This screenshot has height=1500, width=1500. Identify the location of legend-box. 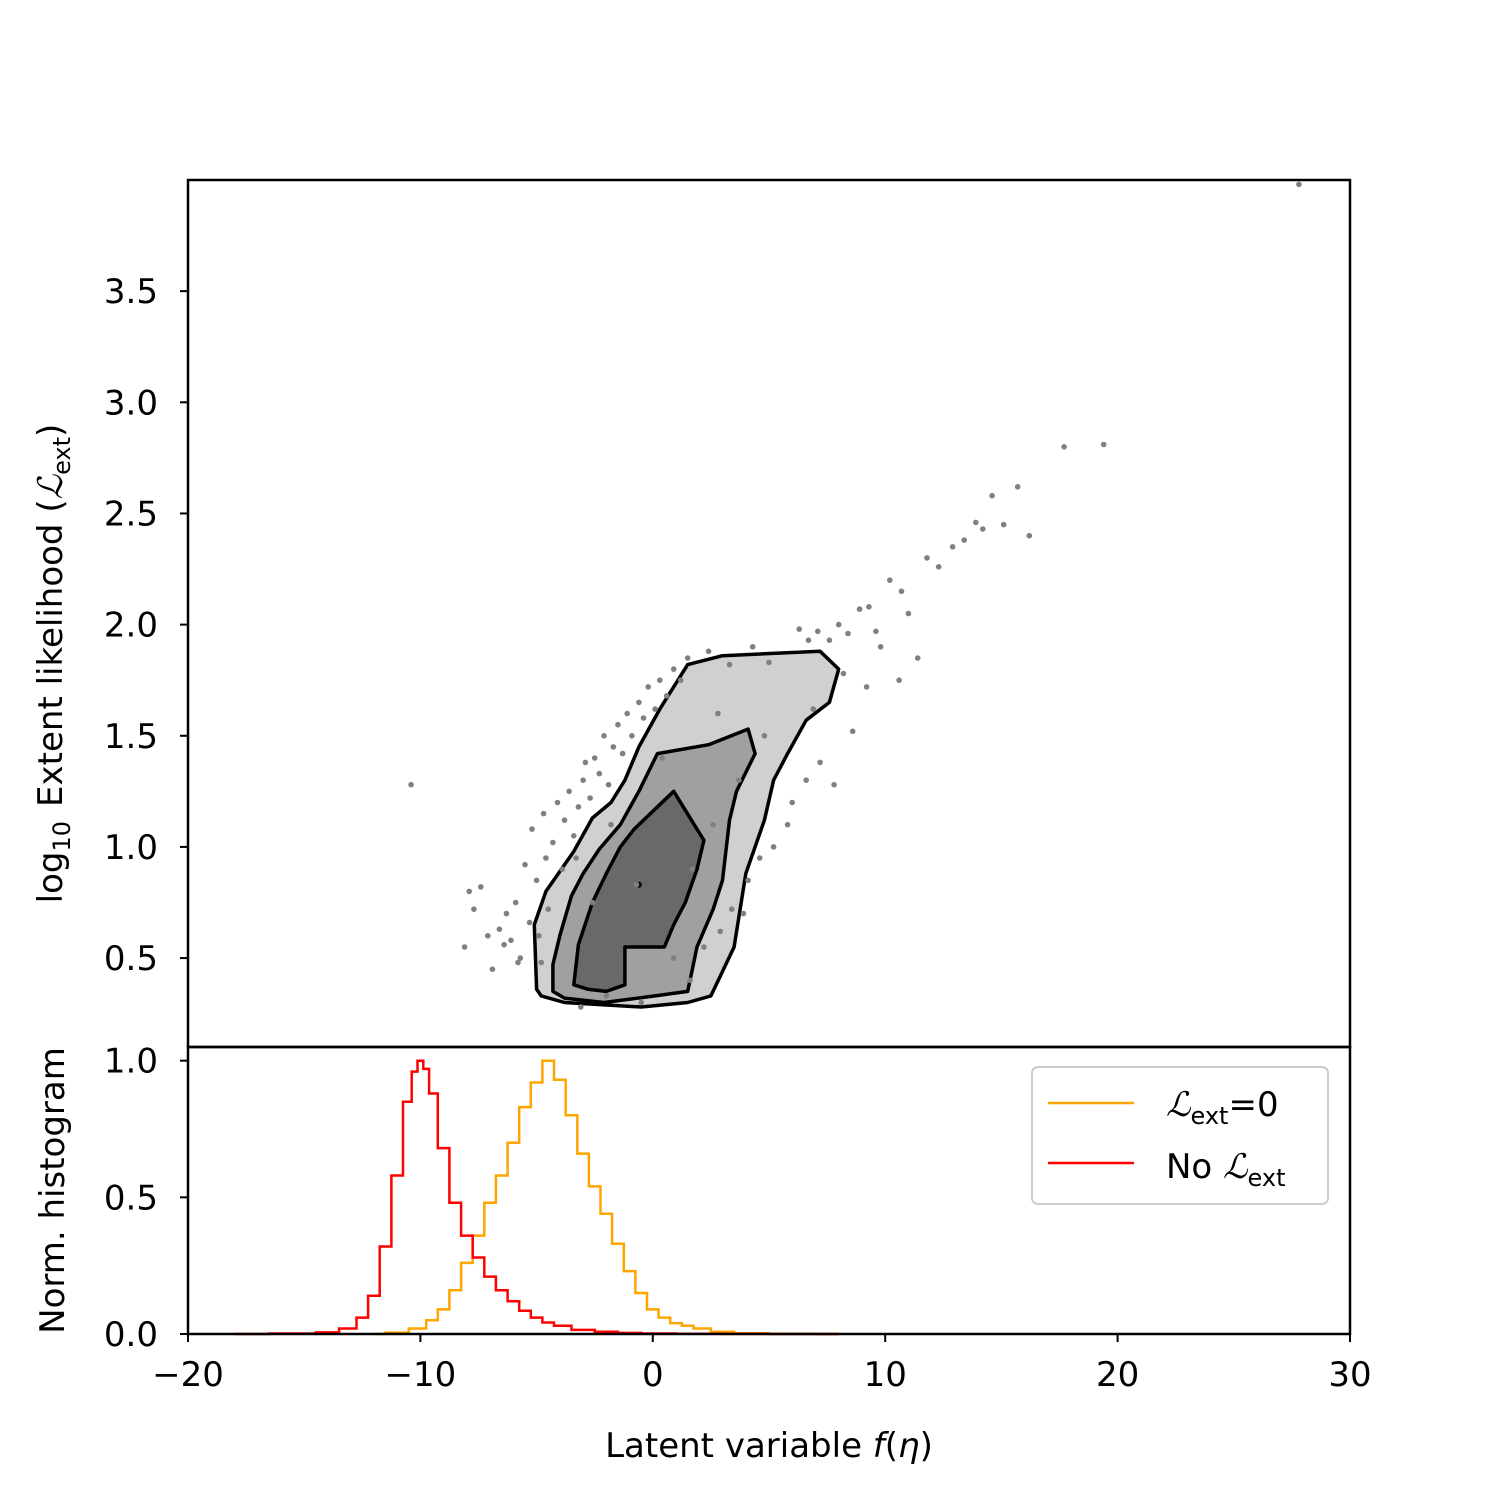
(1180, 1135).